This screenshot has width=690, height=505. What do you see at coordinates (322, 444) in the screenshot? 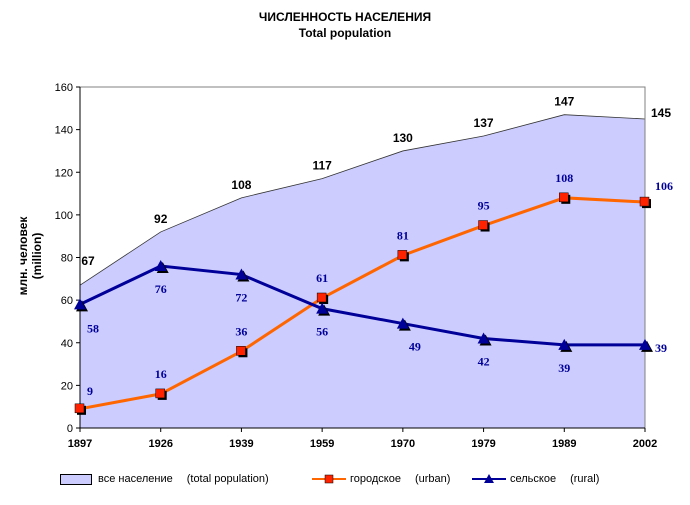
I see `x-tick-label-1959: 1959` at bounding box center [322, 444].